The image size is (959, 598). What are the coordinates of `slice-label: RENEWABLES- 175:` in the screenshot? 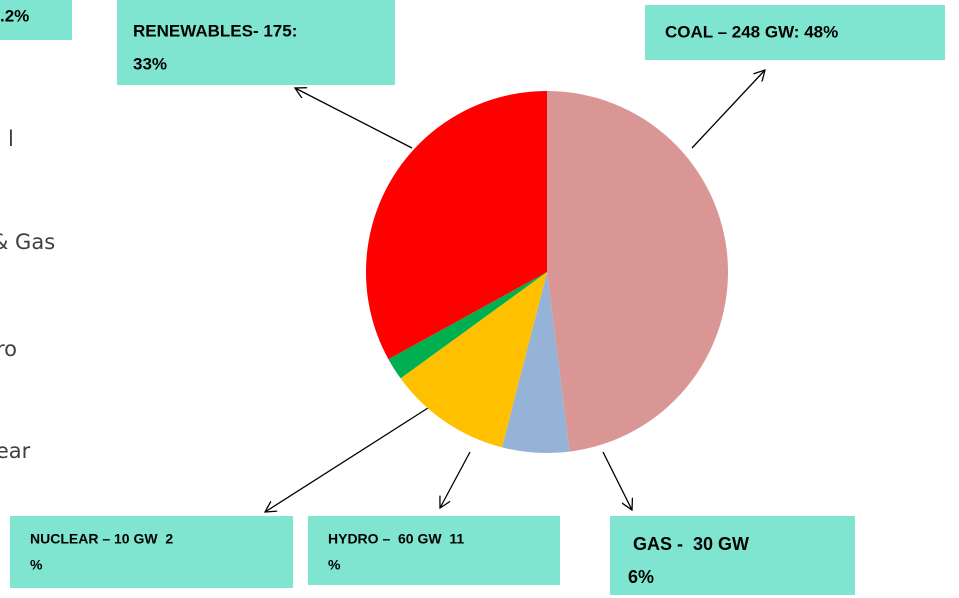 It's located at (215, 30).